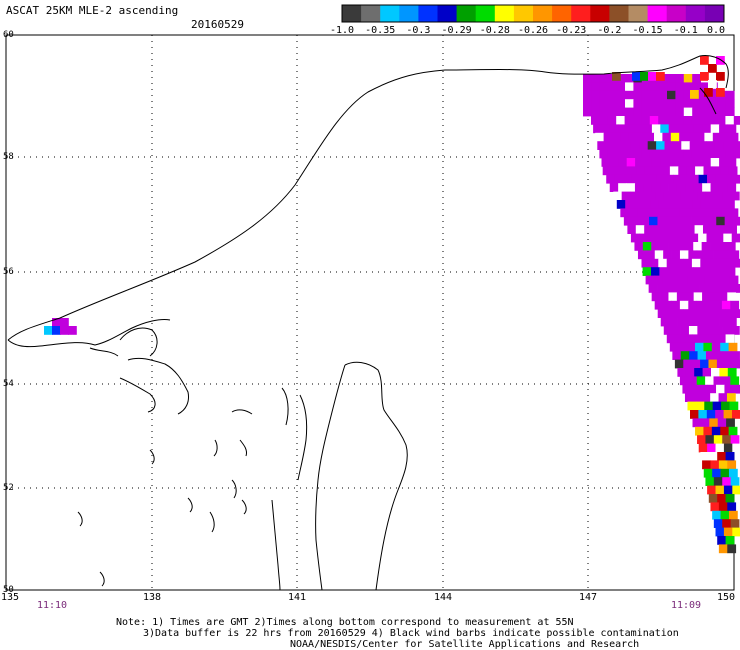 The height and width of the screenshot is (650, 740). I want to click on colorbar-tick-label: -1.0, so click(342, 30).